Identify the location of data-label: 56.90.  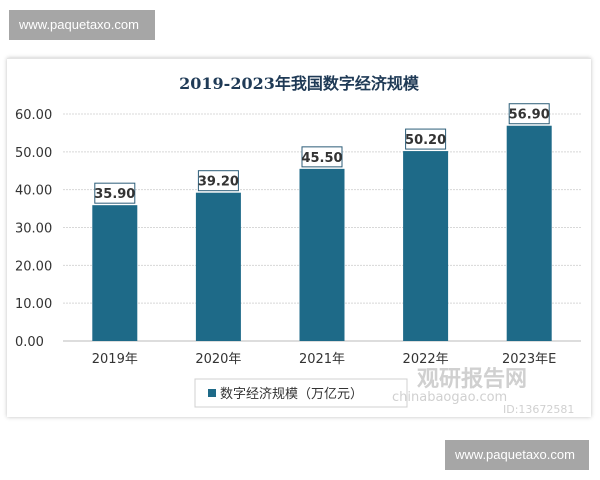
(529, 115).